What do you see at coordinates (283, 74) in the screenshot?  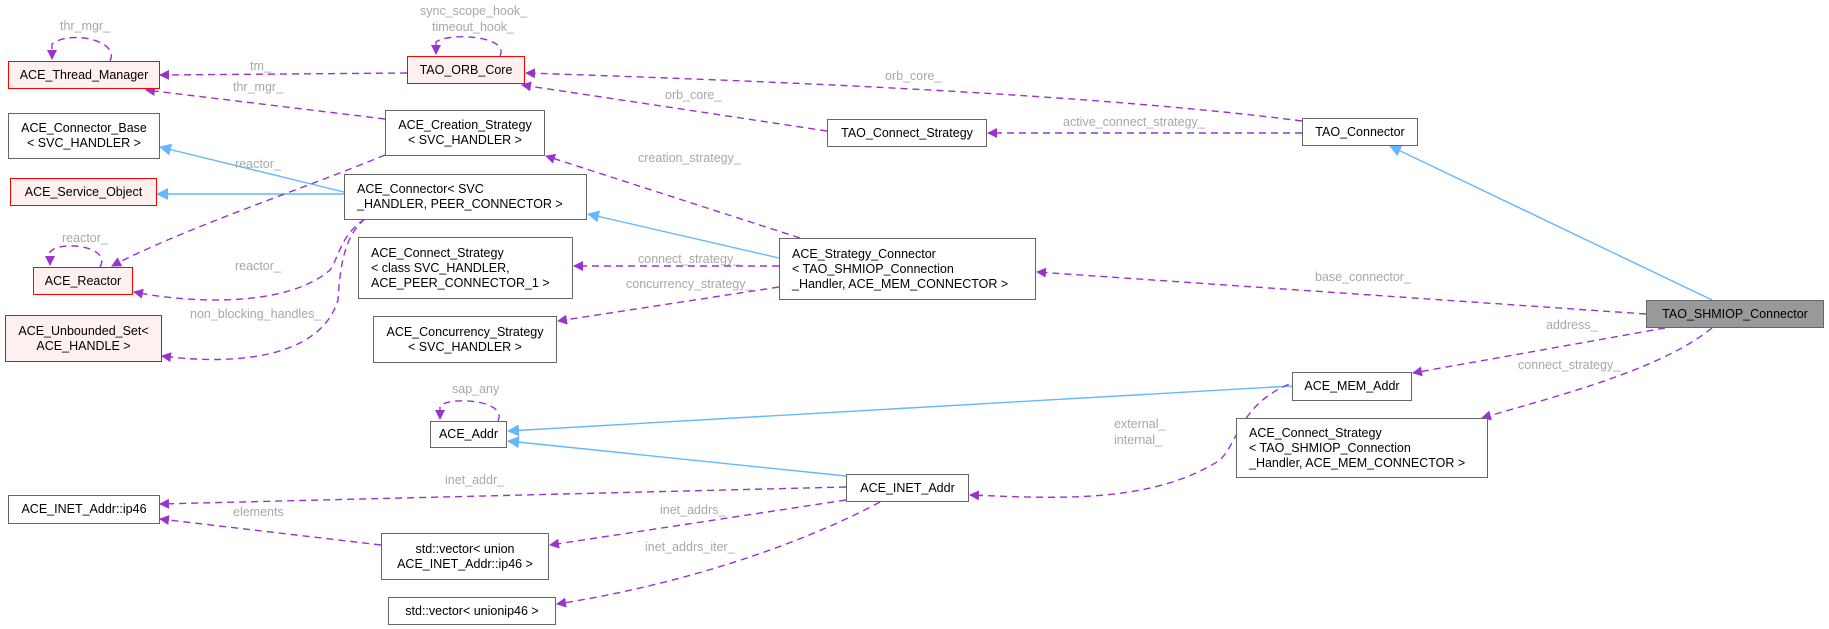 I see `edge-tm` at bounding box center [283, 74].